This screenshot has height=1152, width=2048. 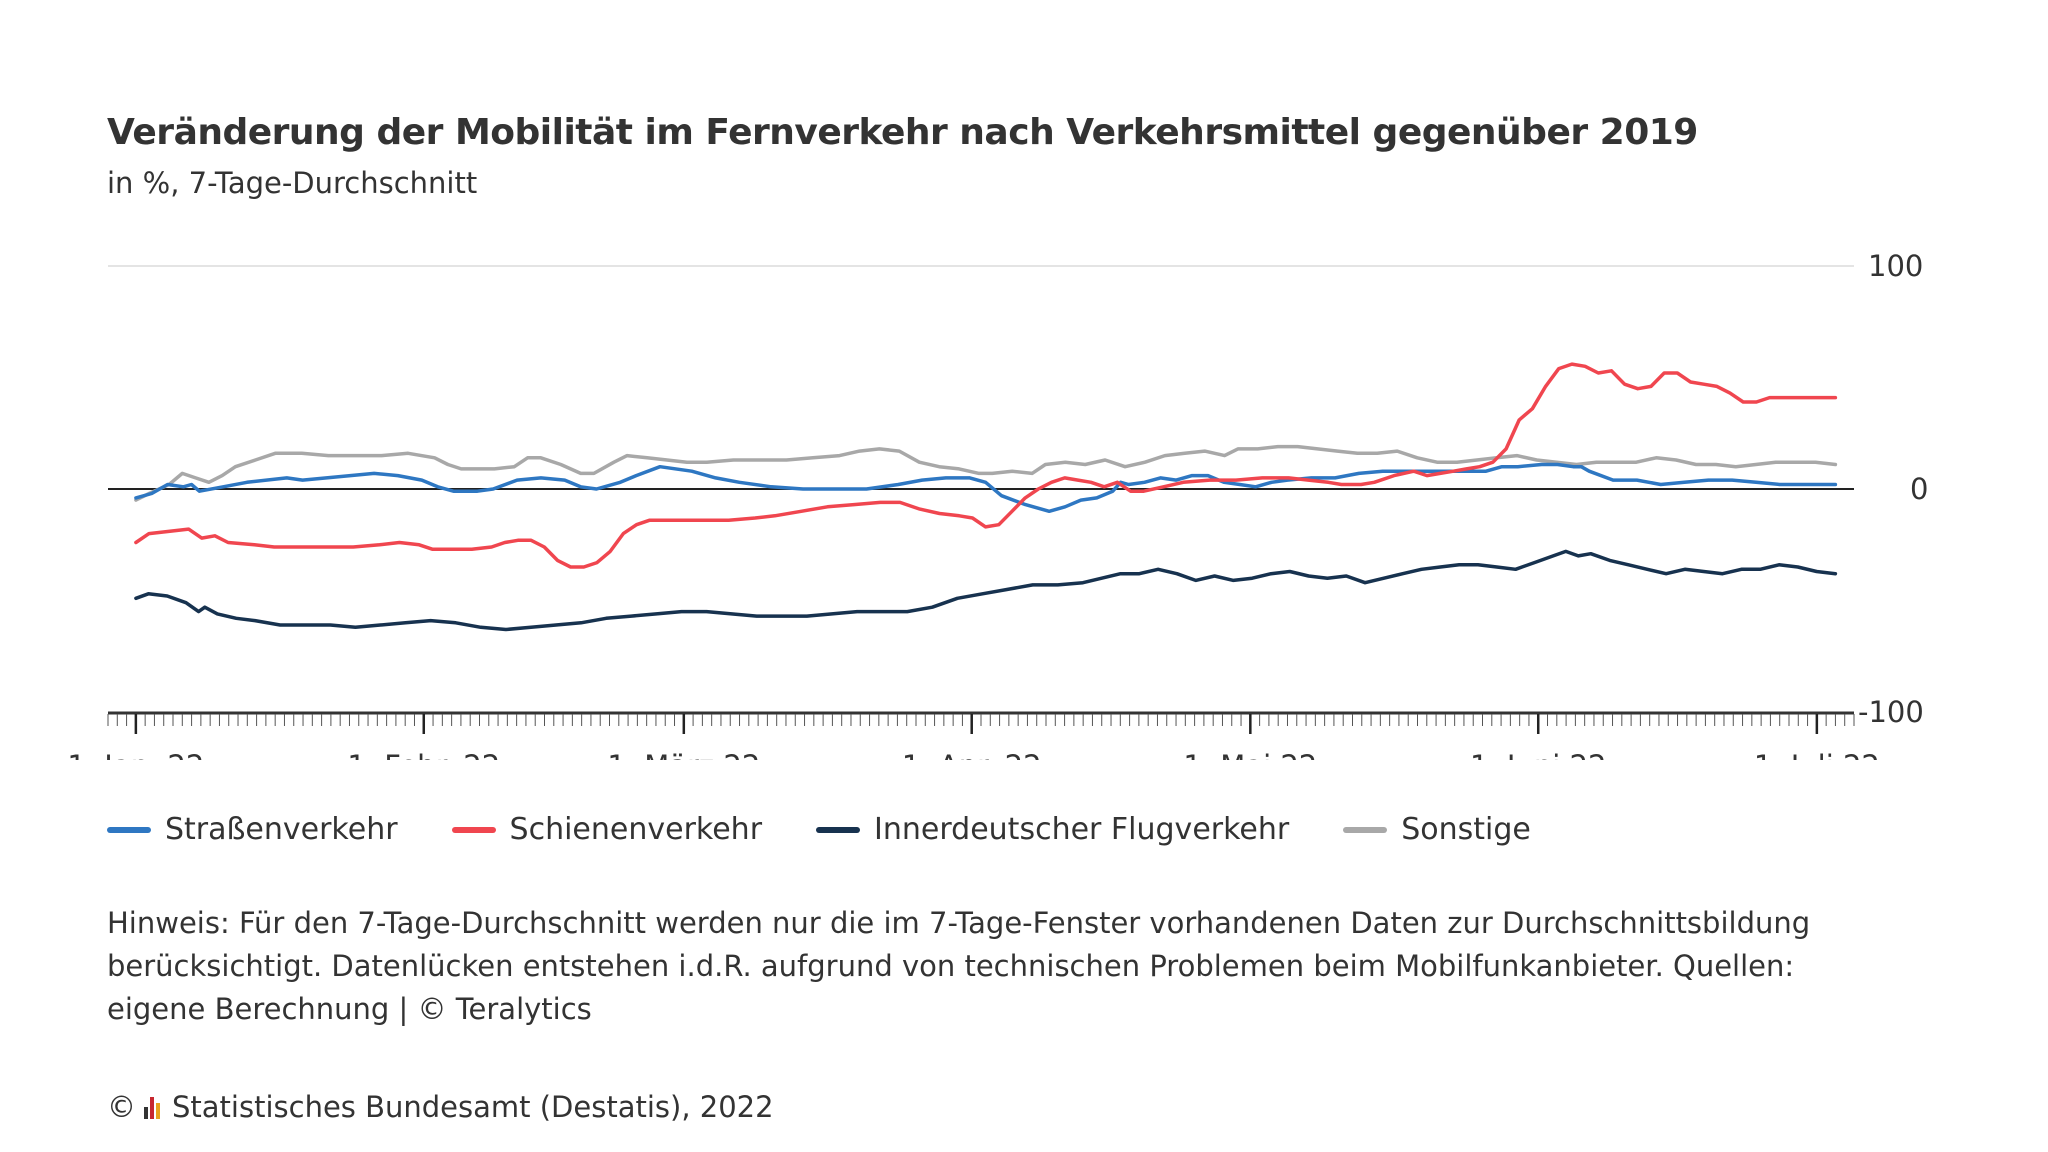 What do you see at coordinates (129, 829) in the screenshot?
I see `legend-swatch-strassenverkehr` at bounding box center [129, 829].